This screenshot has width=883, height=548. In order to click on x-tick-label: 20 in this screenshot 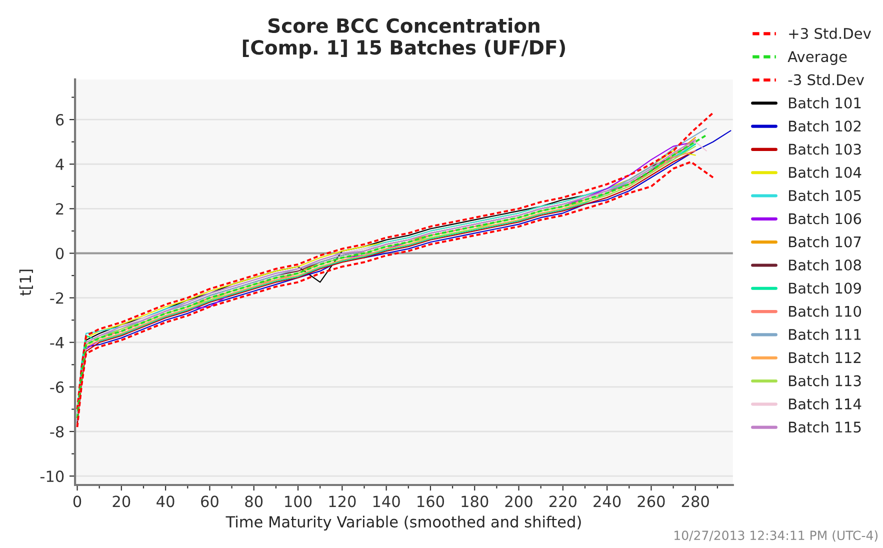, I will do `click(121, 502)`.